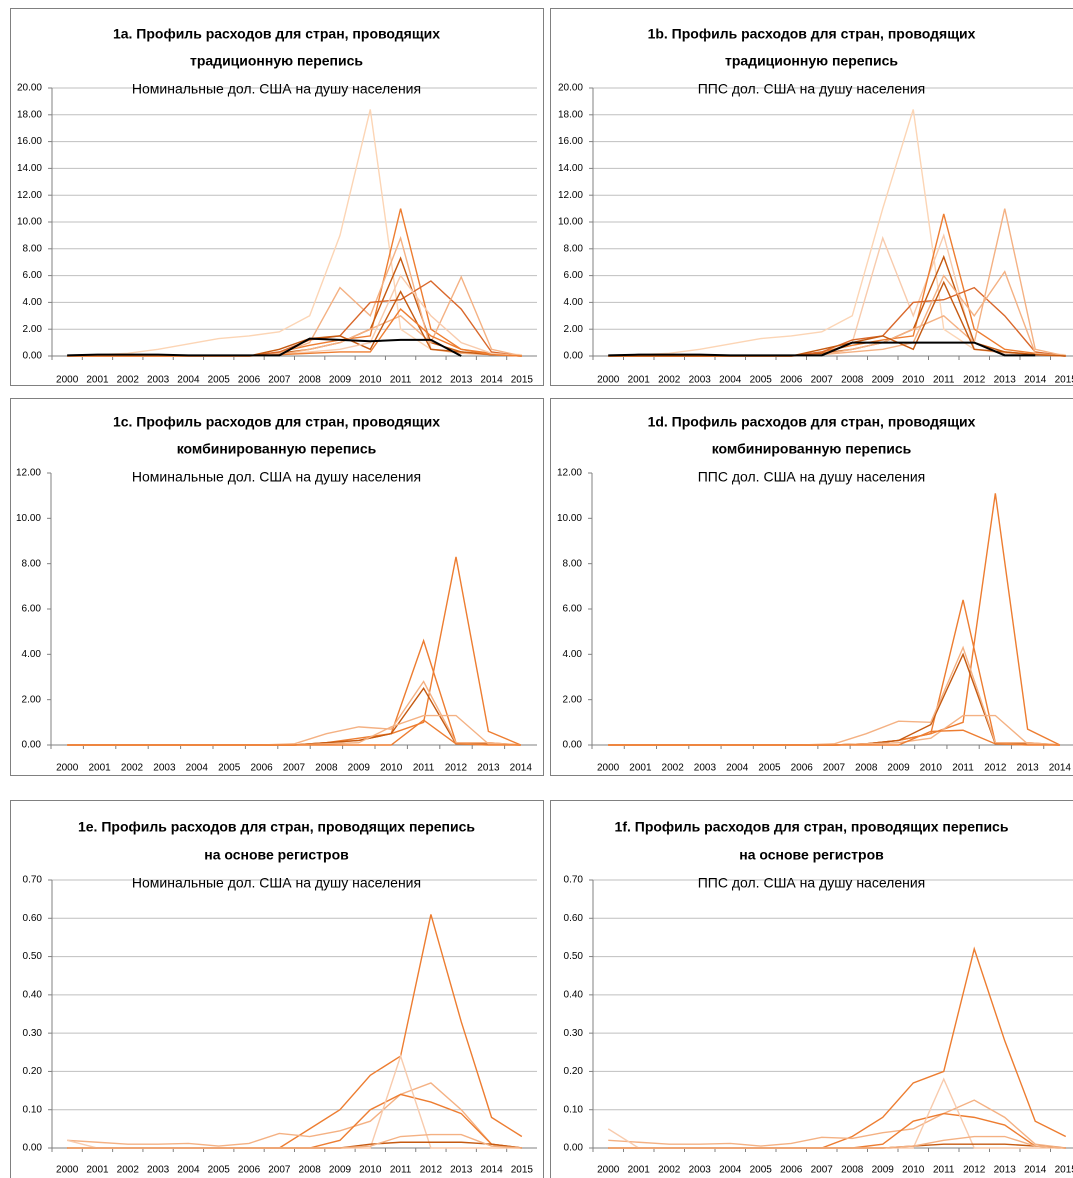 This screenshot has width=1073, height=1178. Describe the element at coordinates (33, 956) in the screenshot. I see `y-tick-label: 0.50` at that location.